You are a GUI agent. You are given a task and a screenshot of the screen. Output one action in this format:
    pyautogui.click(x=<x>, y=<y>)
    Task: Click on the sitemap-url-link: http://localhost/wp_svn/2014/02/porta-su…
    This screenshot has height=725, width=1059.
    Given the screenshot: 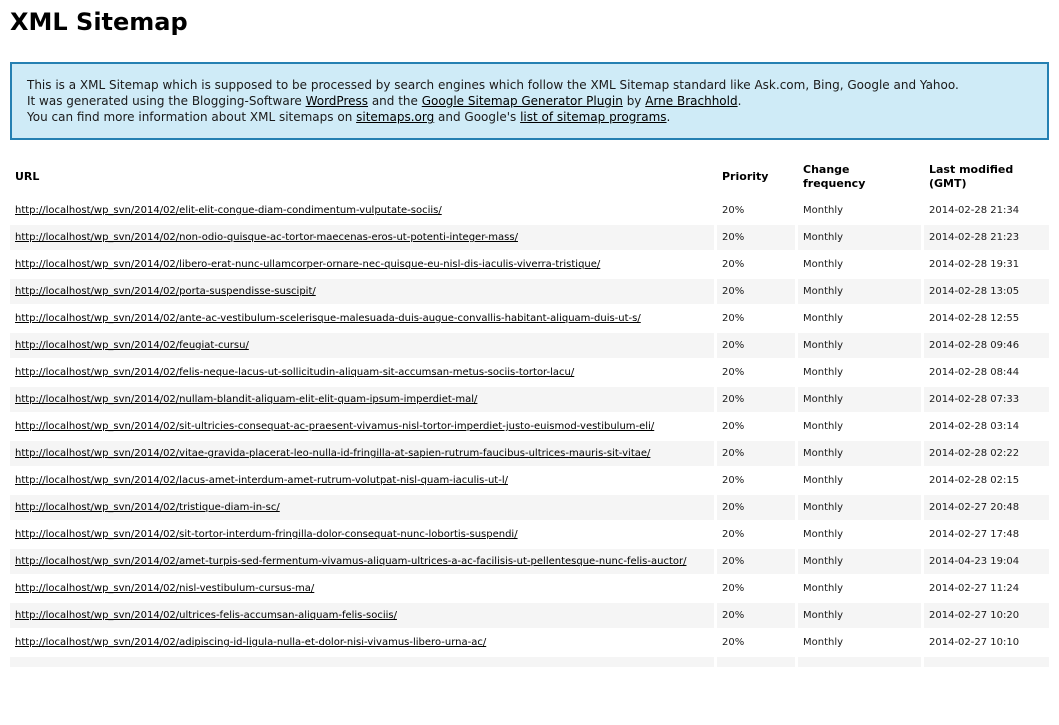 What is the action you would take?
    pyautogui.click(x=165, y=291)
    